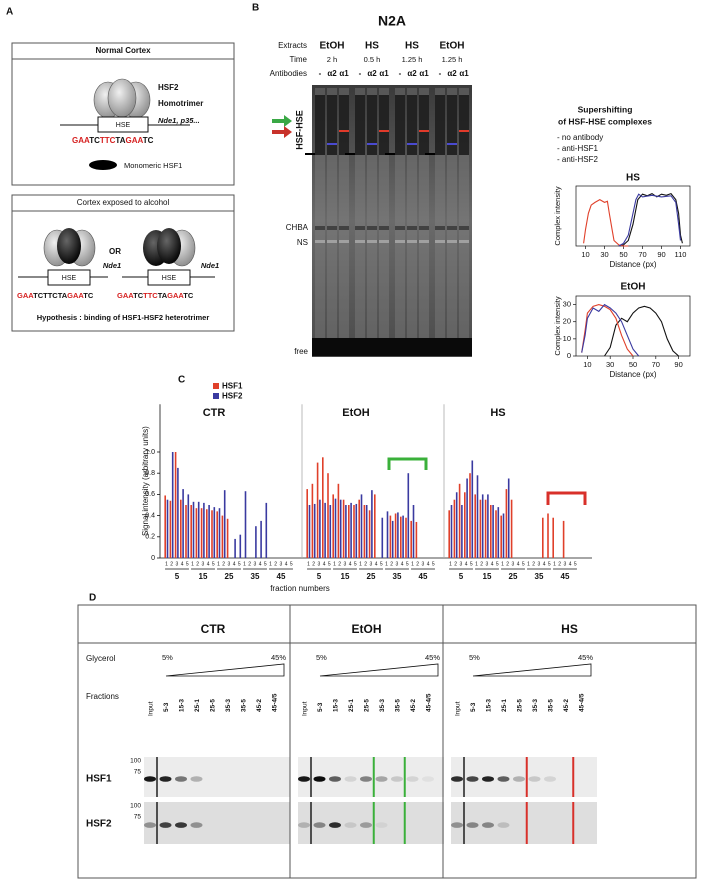  I want to click on sequence-part: TC, so click(188, 295).